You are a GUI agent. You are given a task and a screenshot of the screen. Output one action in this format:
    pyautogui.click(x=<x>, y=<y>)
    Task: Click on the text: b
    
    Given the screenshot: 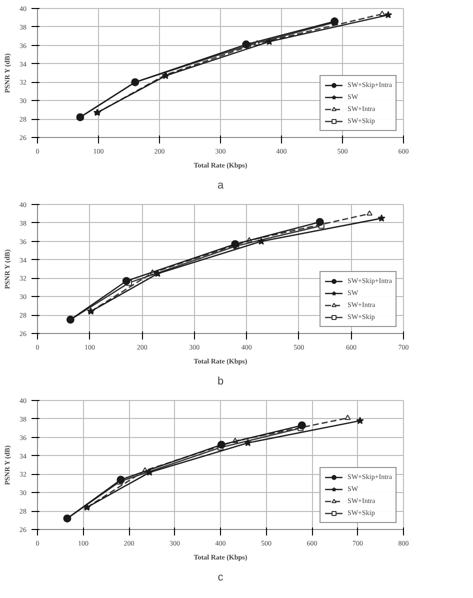 What is the action you would take?
    pyautogui.click(x=220, y=382)
    